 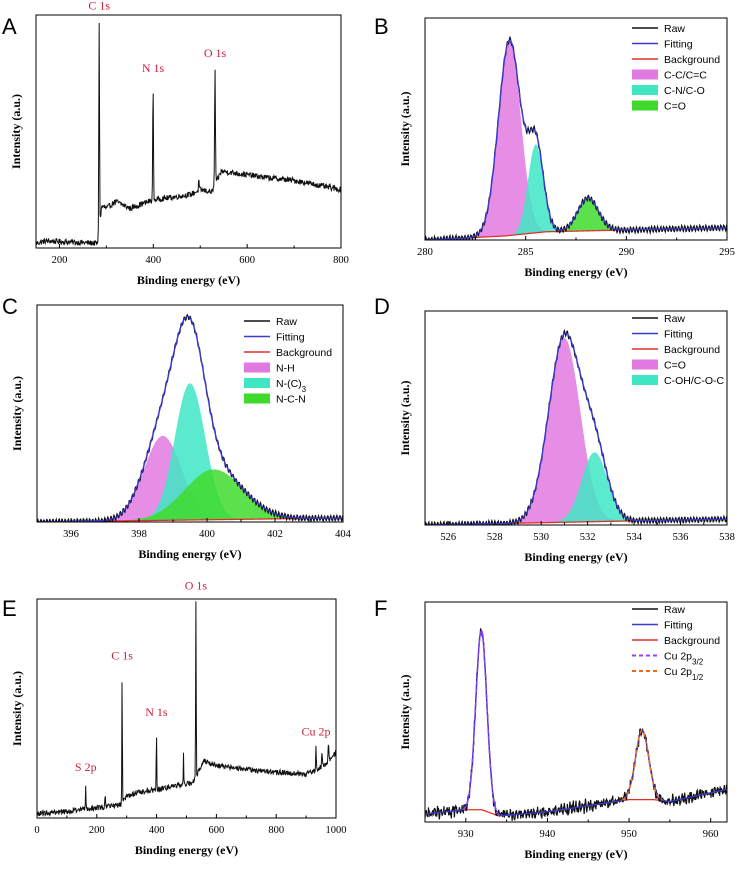 I want to click on x-tick-label: 538, so click(x=727, y=537).